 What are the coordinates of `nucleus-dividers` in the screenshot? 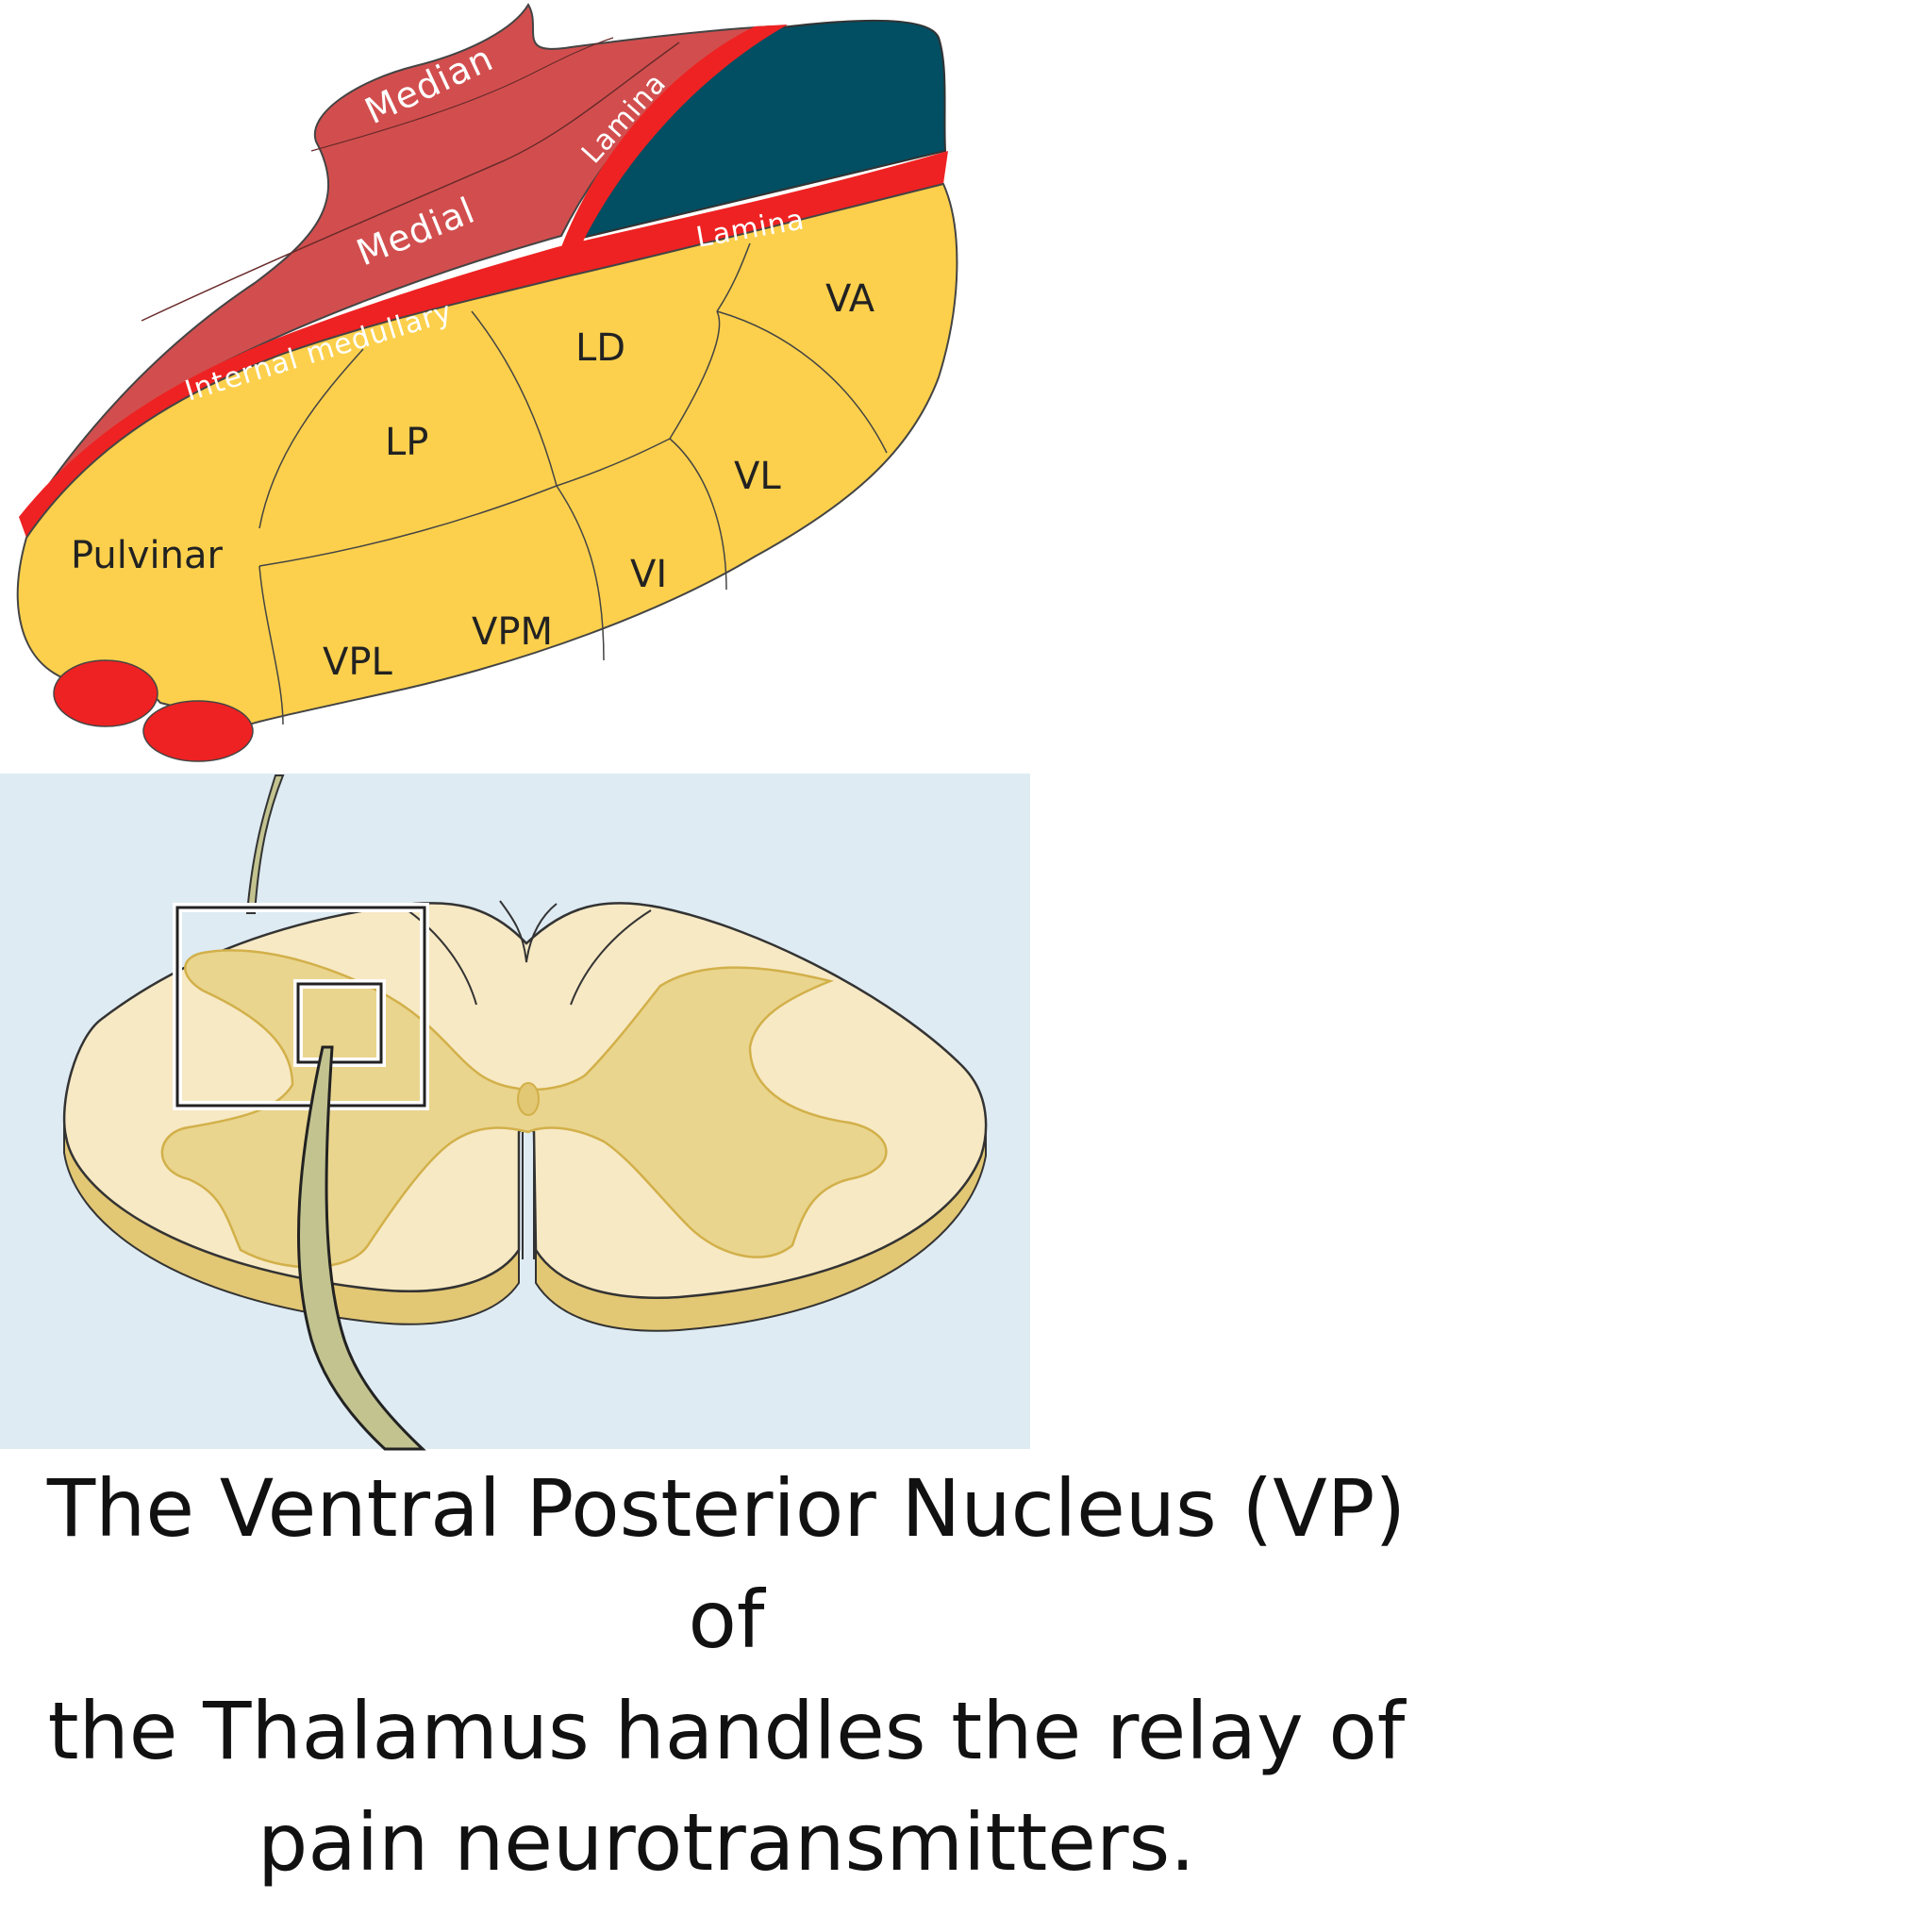 It's located at (573, 484).